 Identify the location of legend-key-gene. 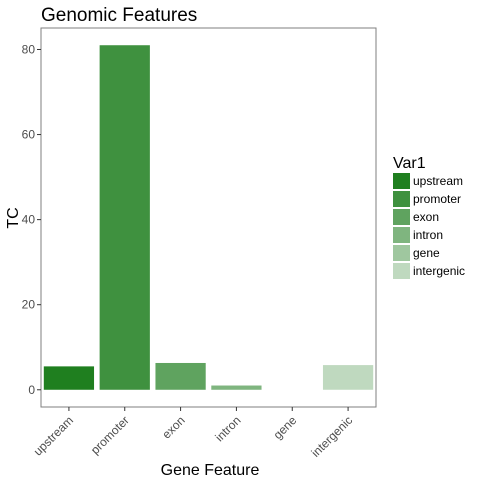
(401, 253).